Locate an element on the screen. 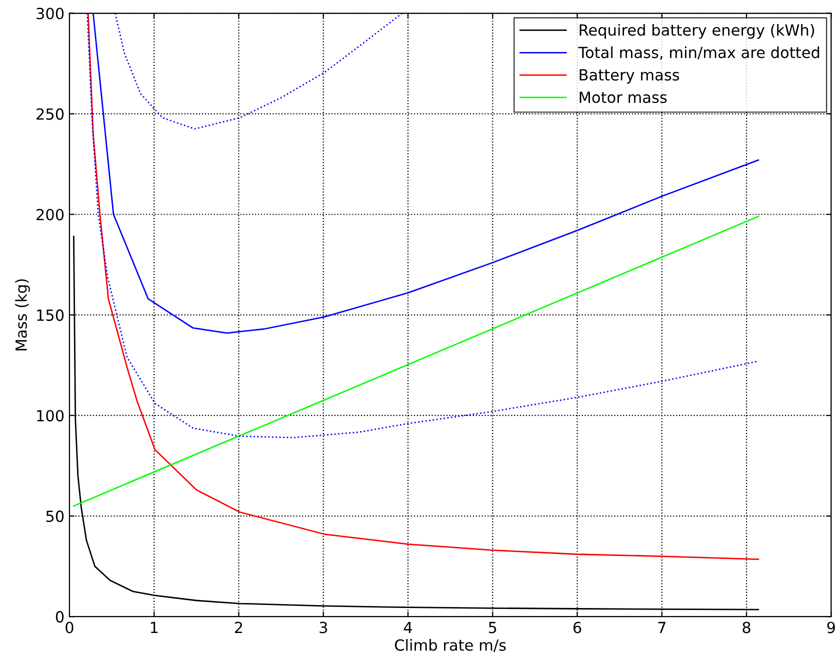 This screenshot has height=663, width=837. x-tick-label: 3 is located at coordinates (323, 628).